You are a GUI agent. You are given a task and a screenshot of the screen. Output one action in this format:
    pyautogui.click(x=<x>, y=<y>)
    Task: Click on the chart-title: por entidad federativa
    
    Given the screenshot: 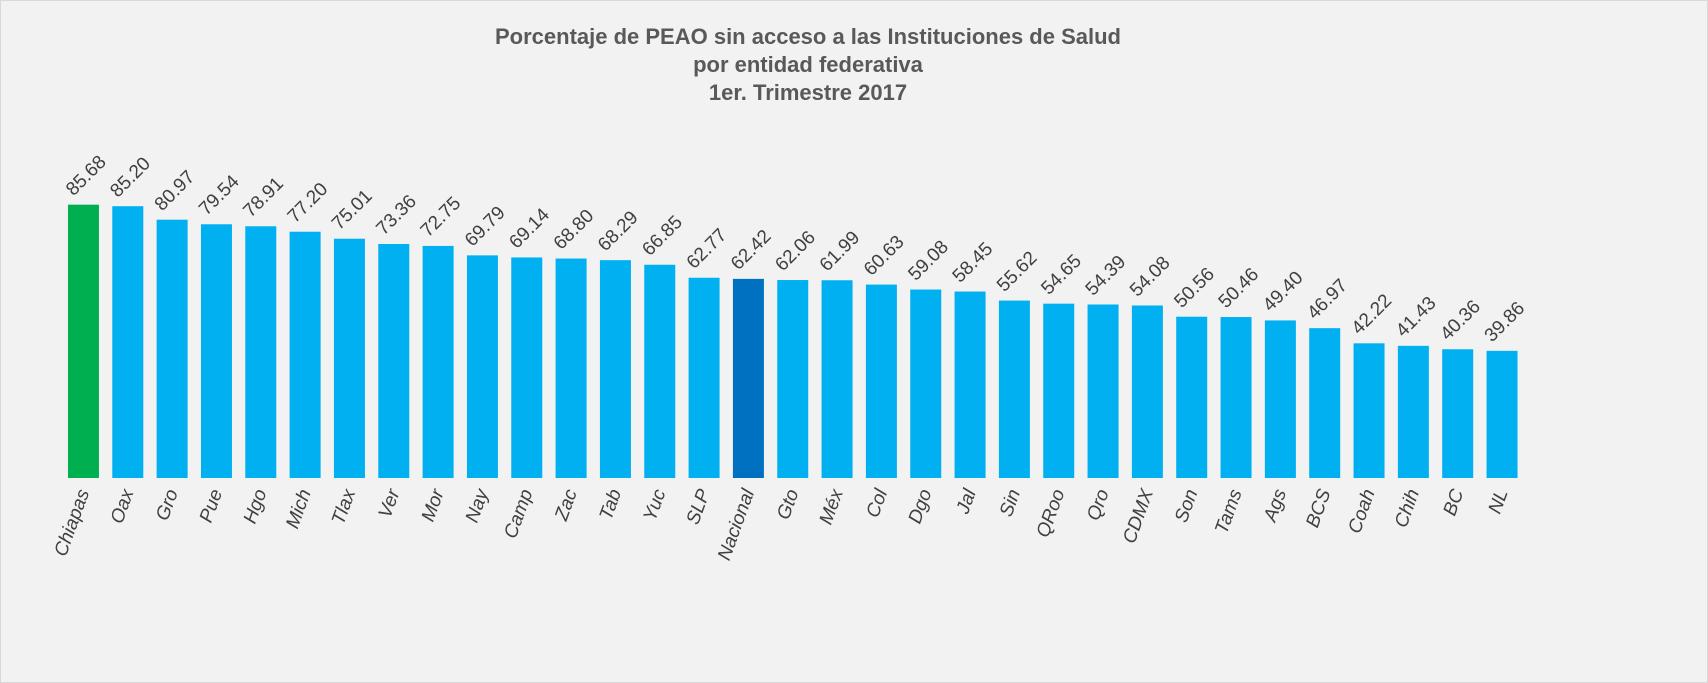 What is the action you would take?
    pyautogui.click(x=808, y=64)
    